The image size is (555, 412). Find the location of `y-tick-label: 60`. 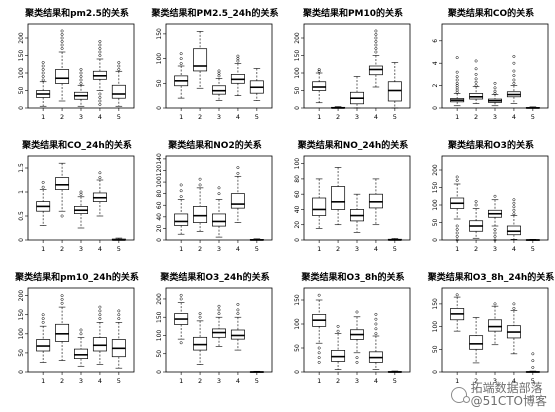

y-tick-label: 60 is located at coordinates (297, 194).